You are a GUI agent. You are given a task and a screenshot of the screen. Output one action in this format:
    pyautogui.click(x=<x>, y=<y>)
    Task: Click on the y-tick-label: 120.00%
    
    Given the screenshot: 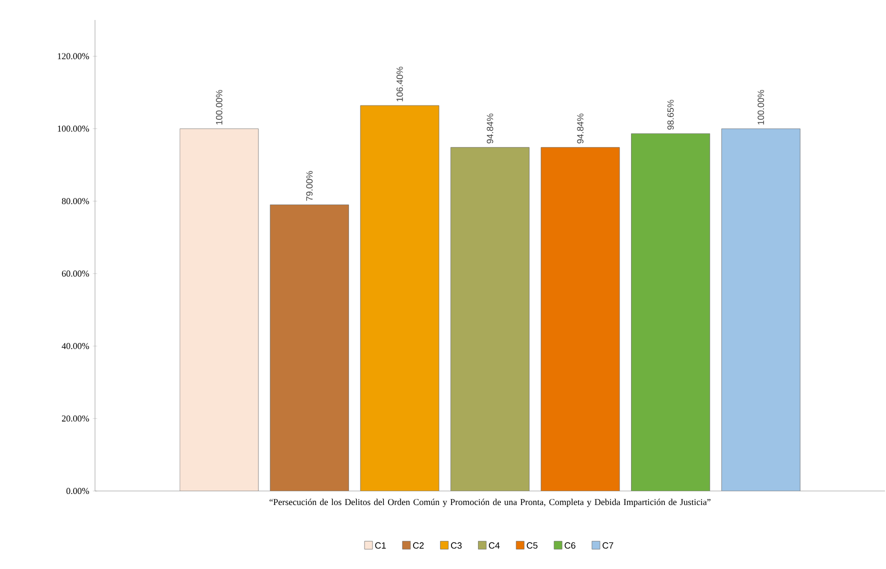 What is the action you would take?
    pyautogui.click(x=74, y=56)
    